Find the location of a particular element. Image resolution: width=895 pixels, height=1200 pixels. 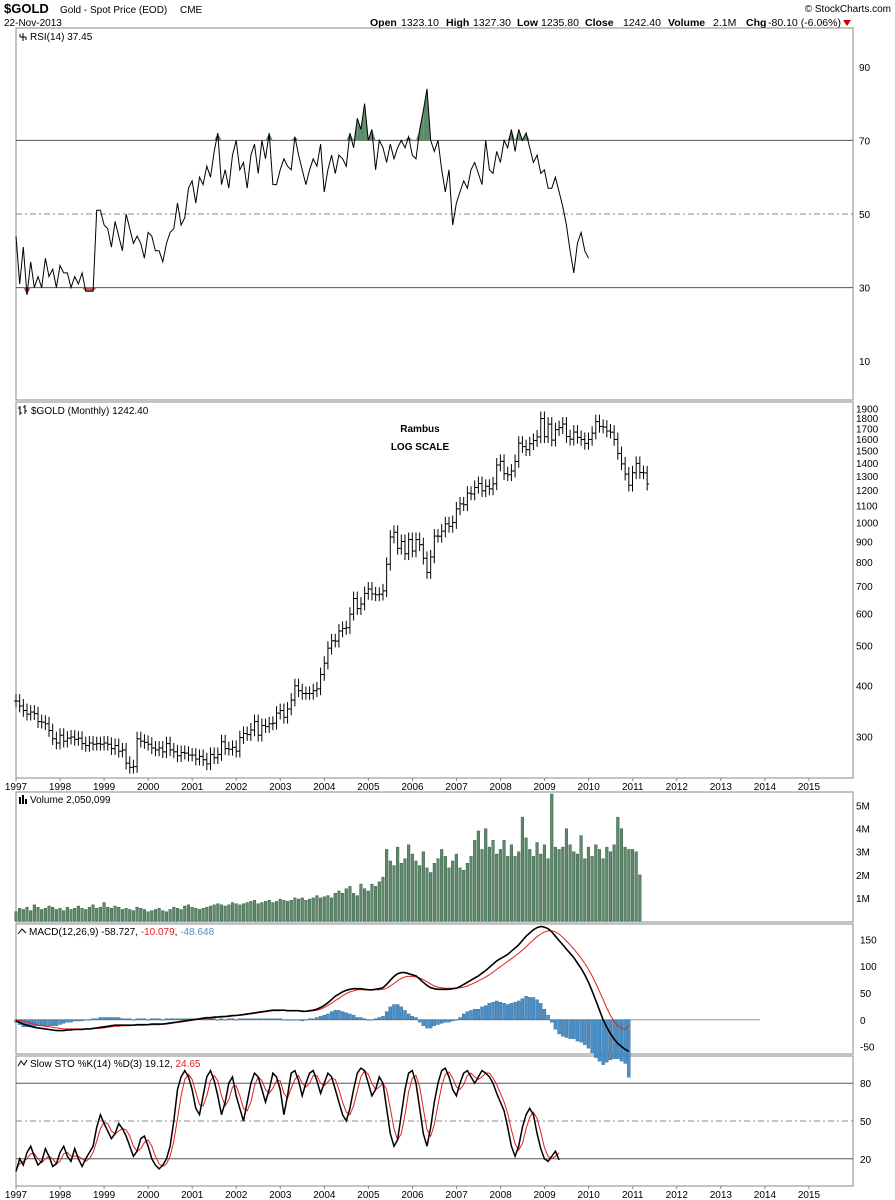

volume-title: Volume 2,050,099 is located at coordinates (70, 800).